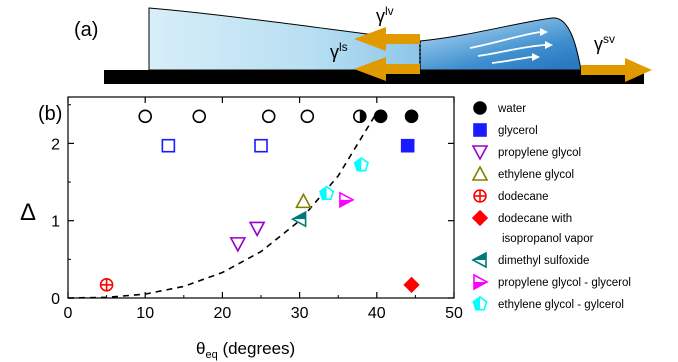  I want to click on x-tick-label: 10, so click(145, 313).